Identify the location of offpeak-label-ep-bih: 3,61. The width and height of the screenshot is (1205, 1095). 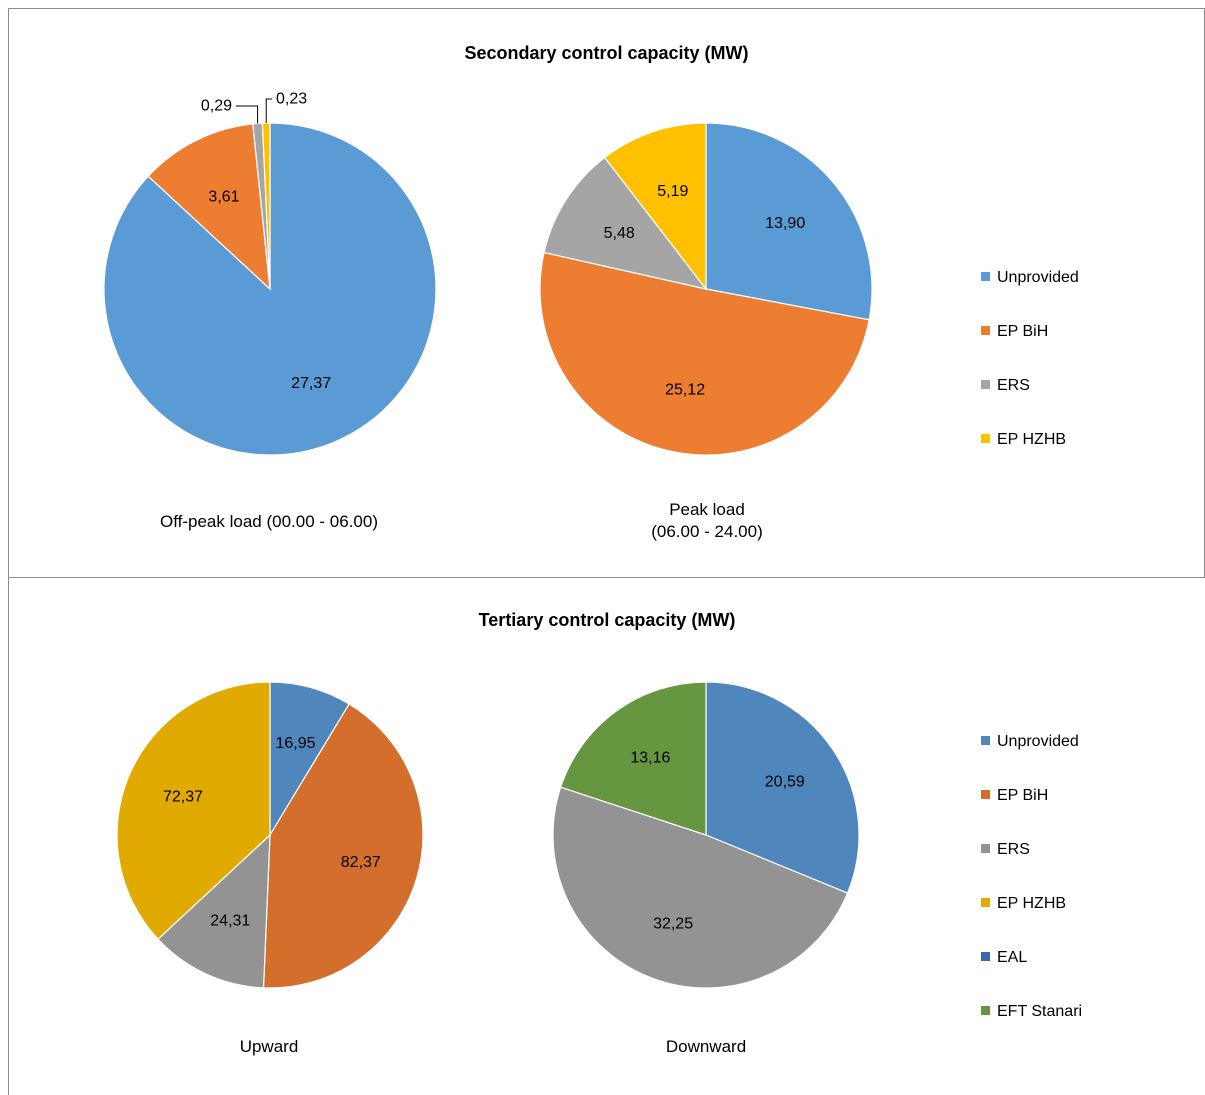
(223, 197).